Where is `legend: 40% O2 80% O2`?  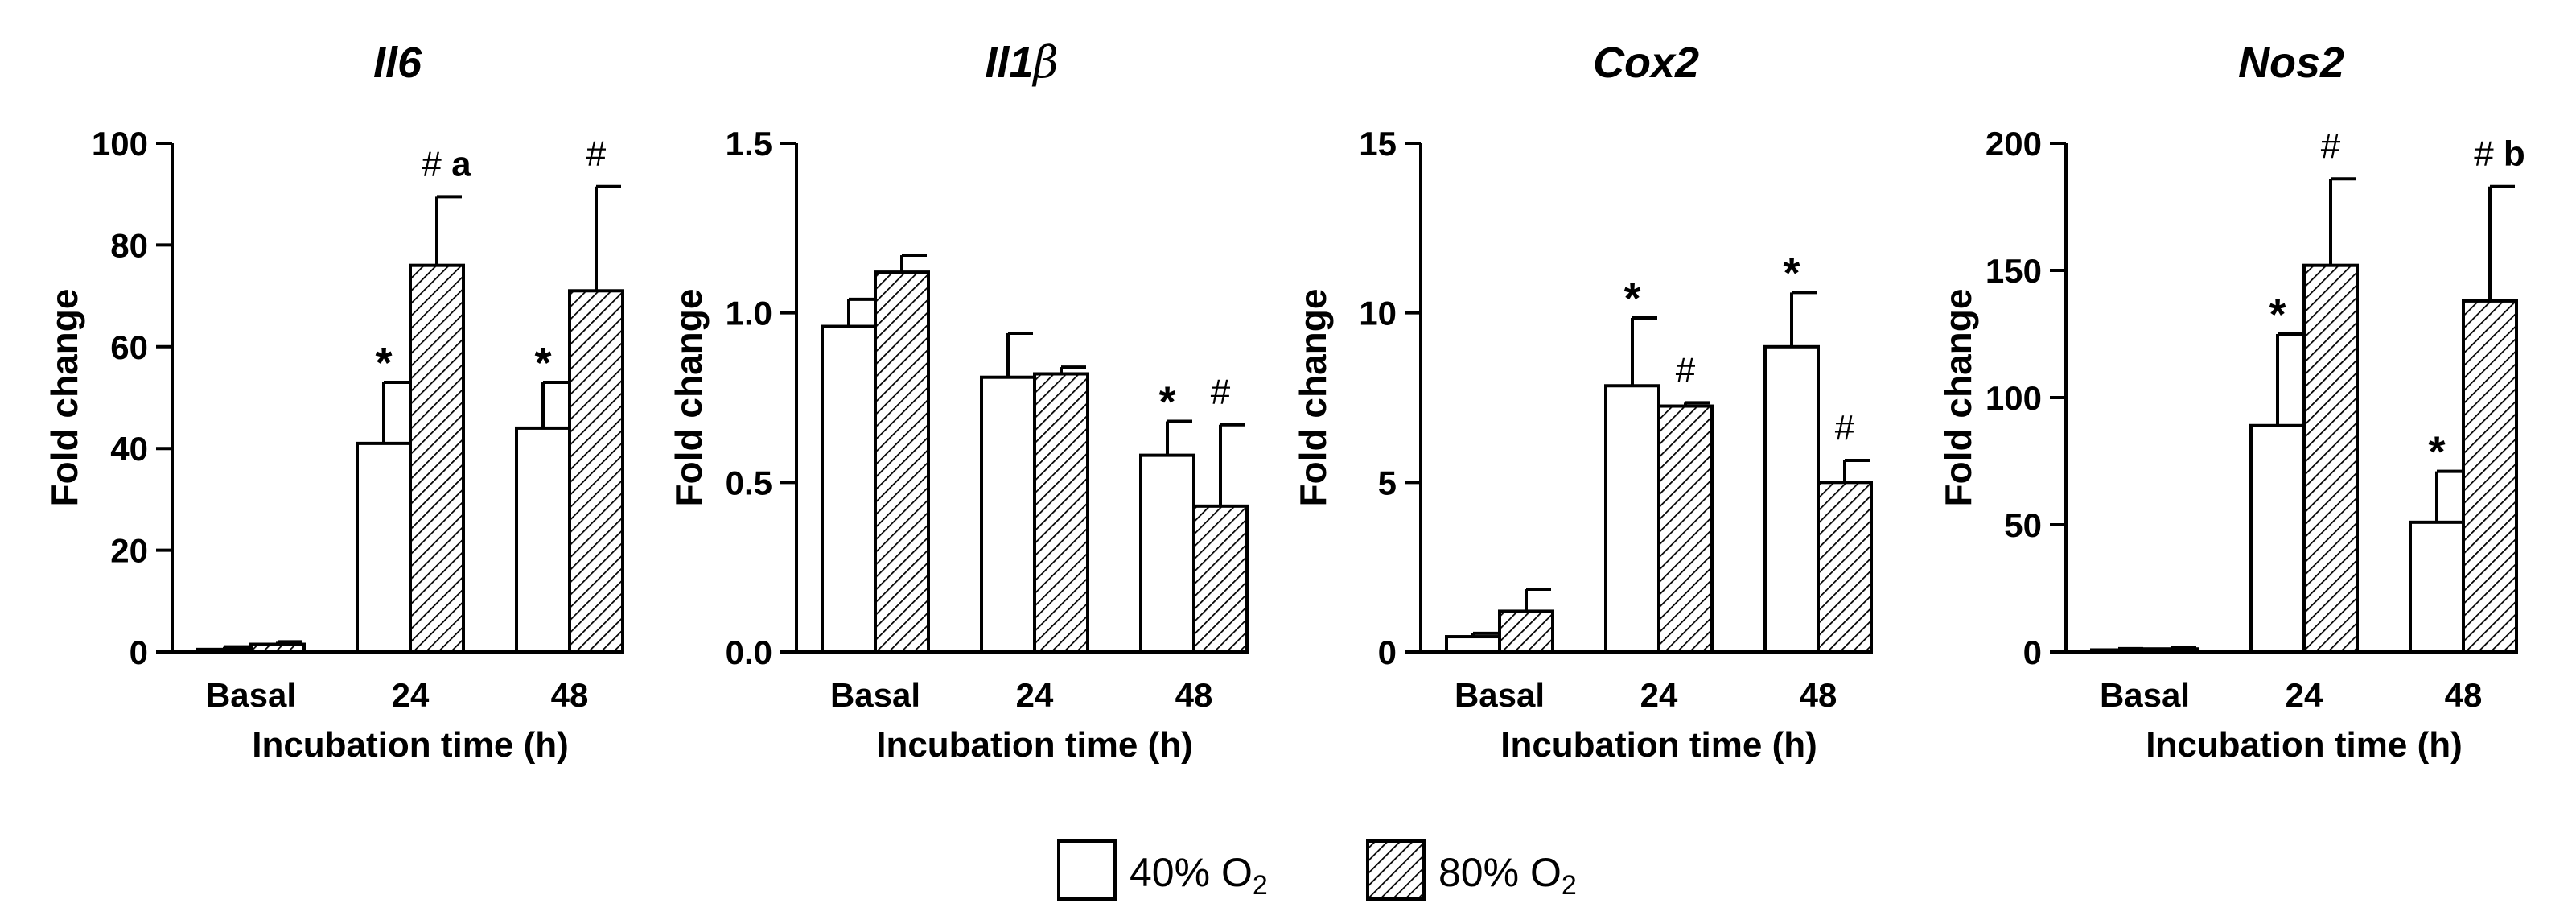
legend: 40% O2 80% O2 is located at coordinates (1317, 870).